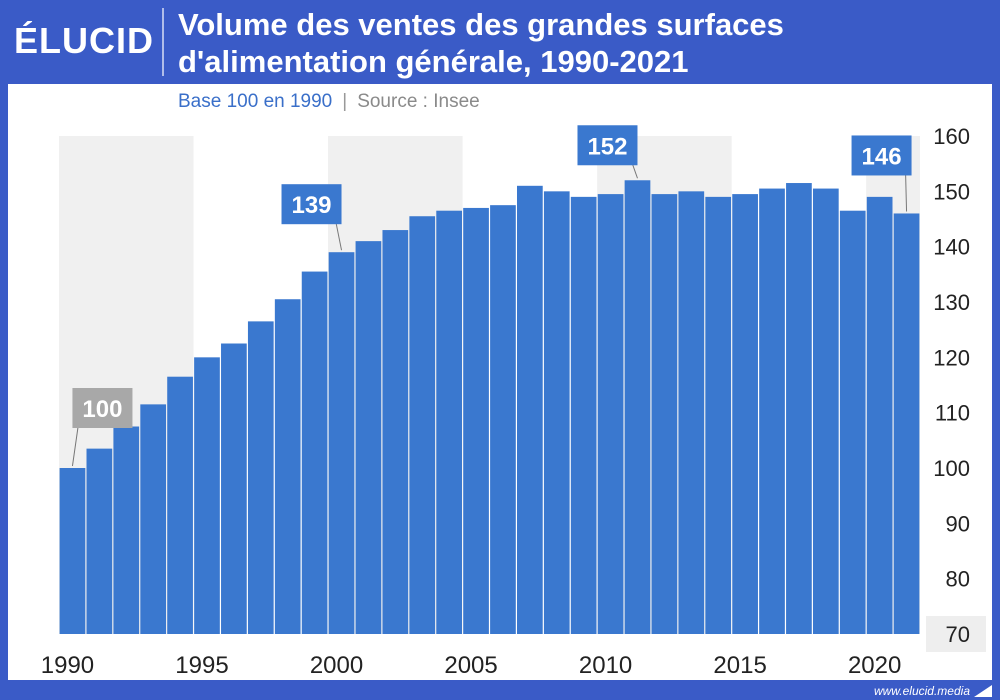 This screenshot has height=700, width=1000. I want to click on bar-1995, so click(207, 495).